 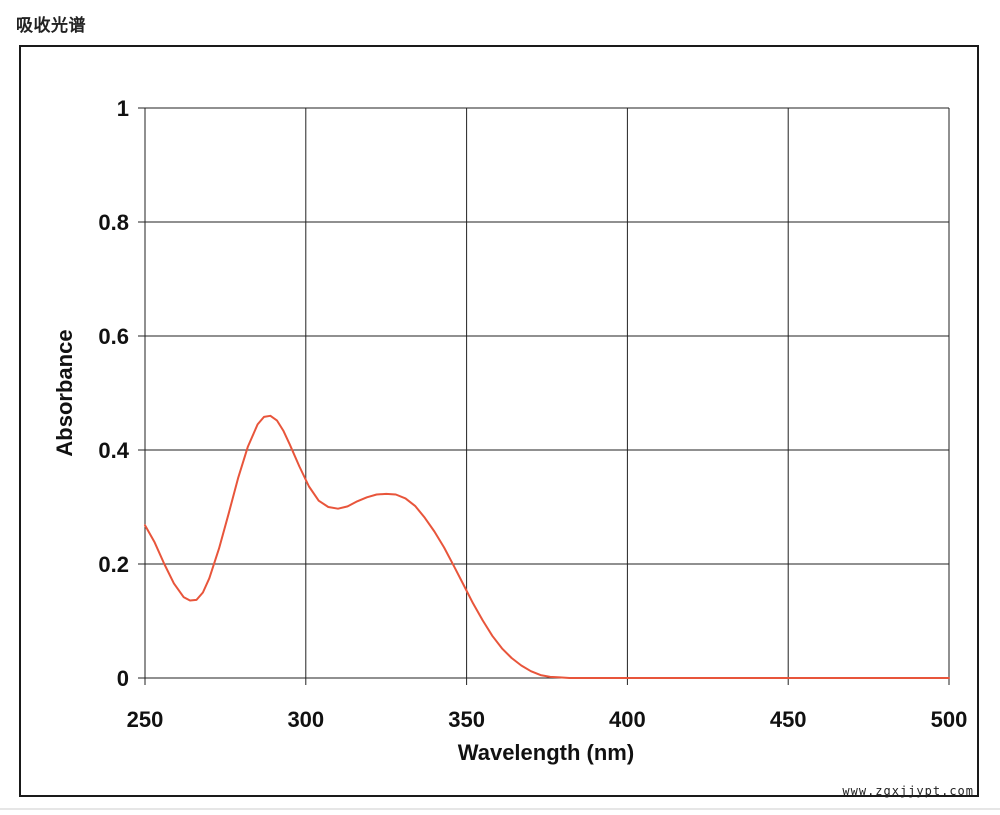 I want to click on y-tick-label: 0.4, so click(x=113, y=450).